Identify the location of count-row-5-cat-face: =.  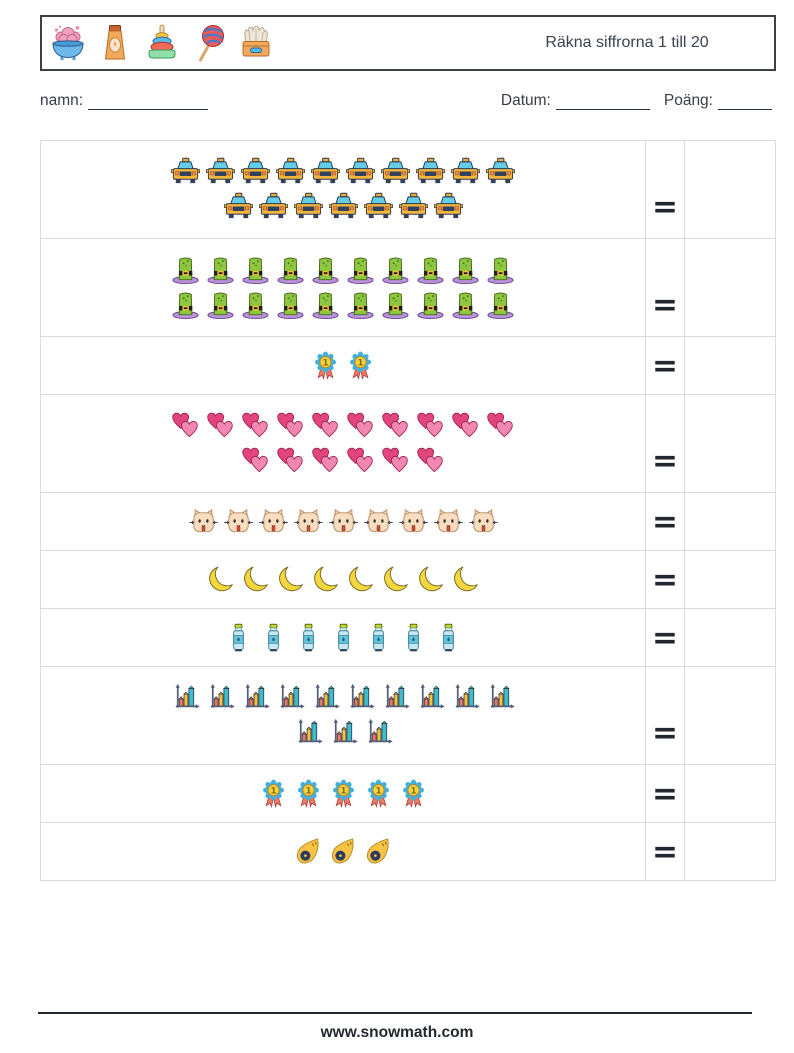
(408, 522).